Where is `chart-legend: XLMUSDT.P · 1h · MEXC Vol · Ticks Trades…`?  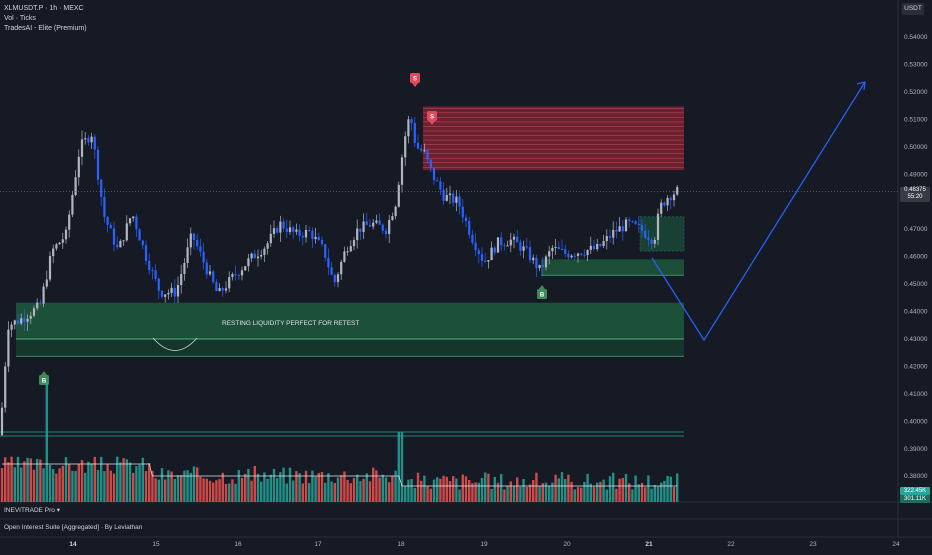 chart-legend: XLMUSDT.P · 1h · MEXC Vol · Ticks Trades… is located at coordinates (45, 19).